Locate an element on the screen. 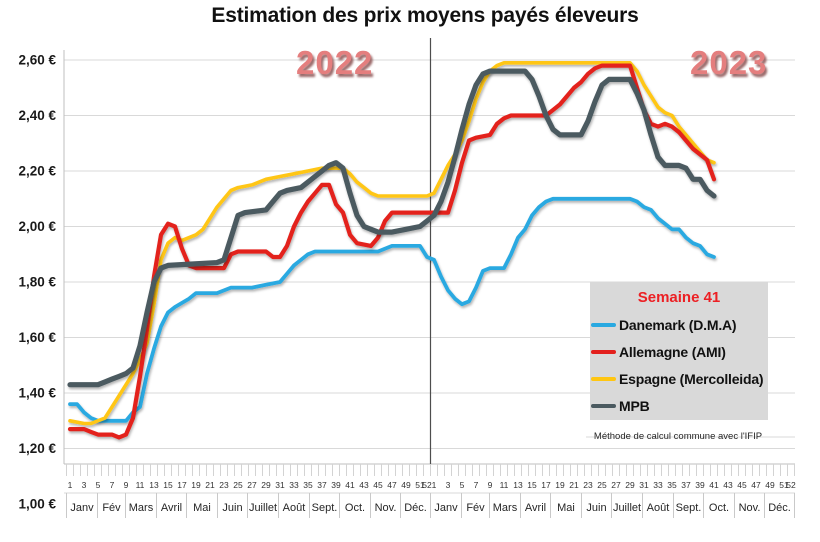  week-label: 21 is located at coordinates (574, 485).